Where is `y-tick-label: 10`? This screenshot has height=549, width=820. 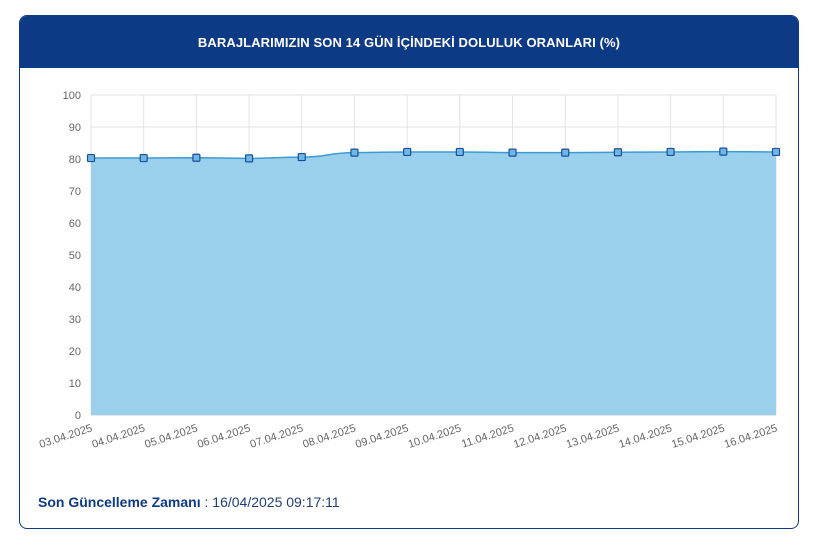 y-tick-label: 10 is located at coordinates (75, 384).